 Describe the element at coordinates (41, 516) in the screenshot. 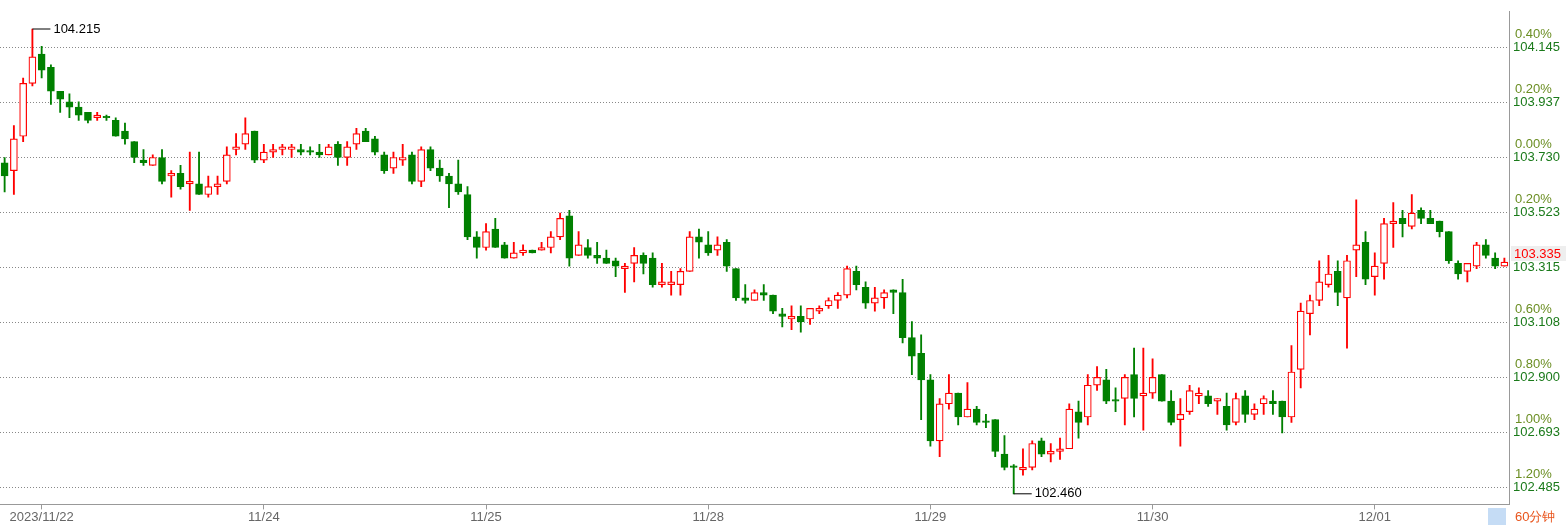

I see `x-tick-label: 2023/11/22` at that location.